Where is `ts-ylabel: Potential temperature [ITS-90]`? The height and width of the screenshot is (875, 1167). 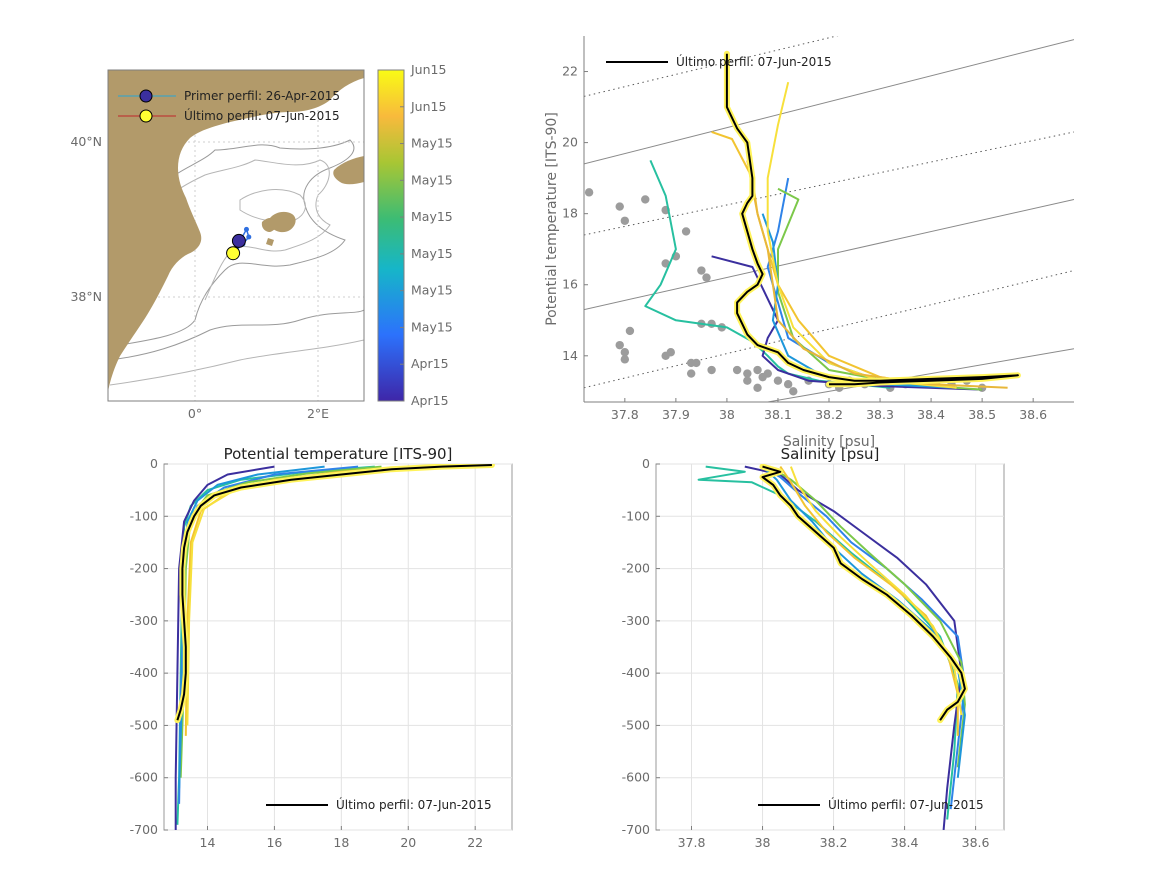
ts-ylabel: Potential temperature [ITS-90] is located at coordinates (552, 219).